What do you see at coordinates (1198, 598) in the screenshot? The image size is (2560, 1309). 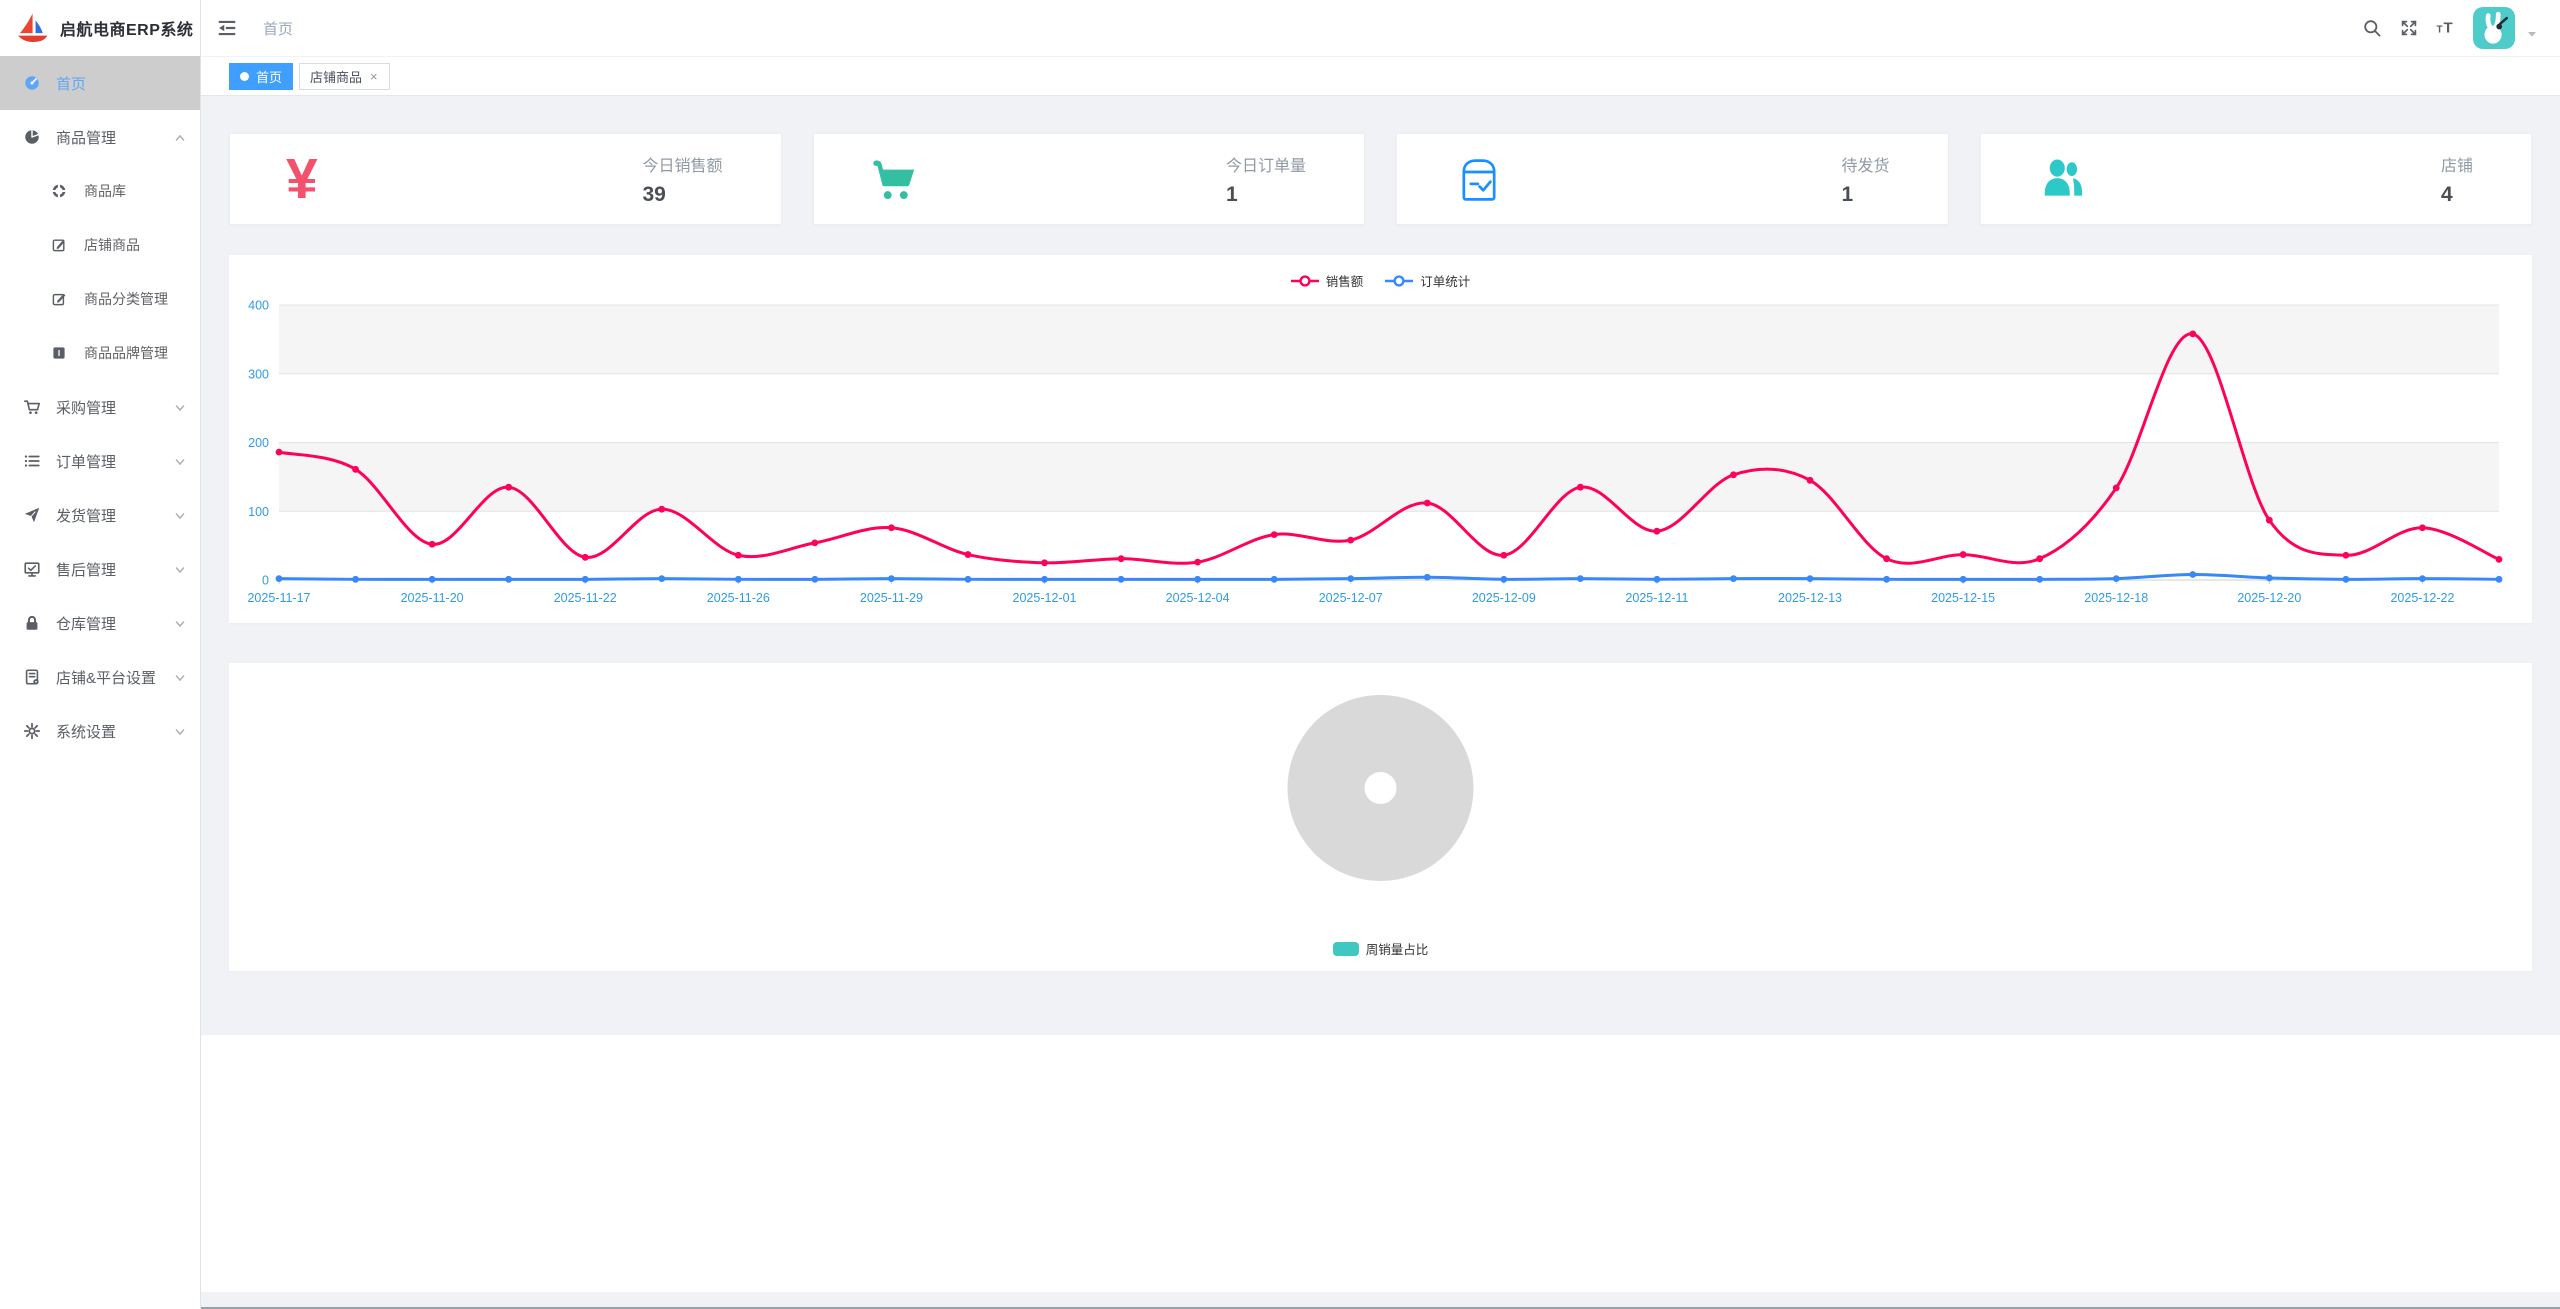 I see `svg-text: 2025-12-04` at bounding box center [1198, 598].